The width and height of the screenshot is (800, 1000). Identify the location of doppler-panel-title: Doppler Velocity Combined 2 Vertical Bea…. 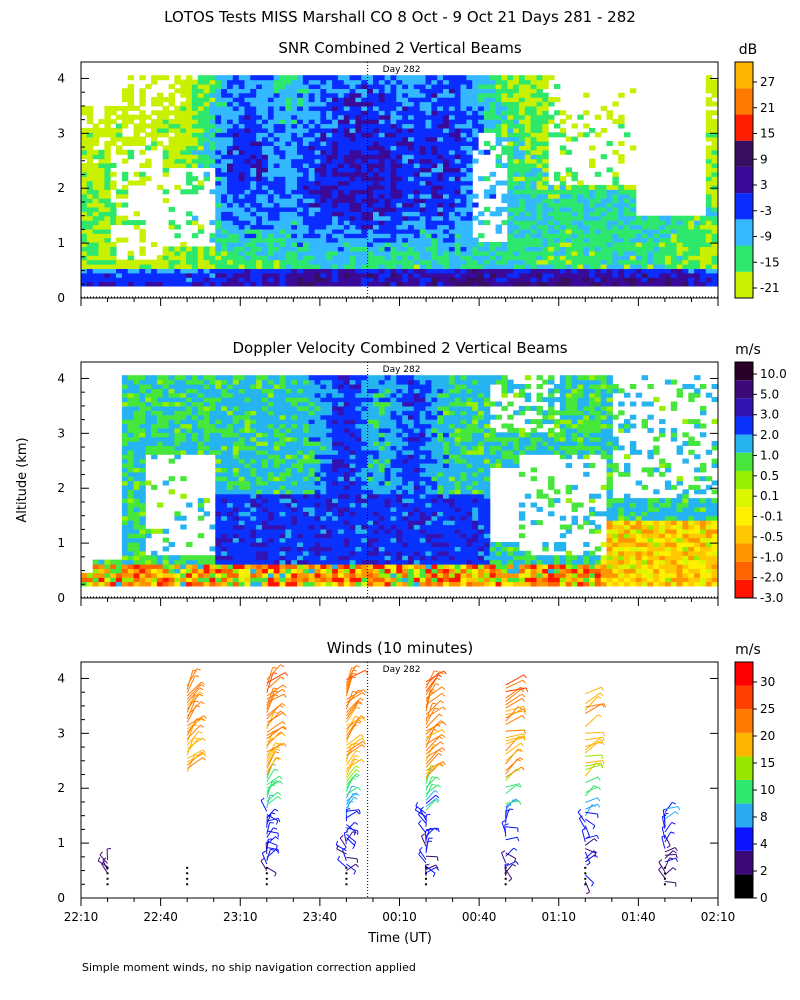
(399, 348).